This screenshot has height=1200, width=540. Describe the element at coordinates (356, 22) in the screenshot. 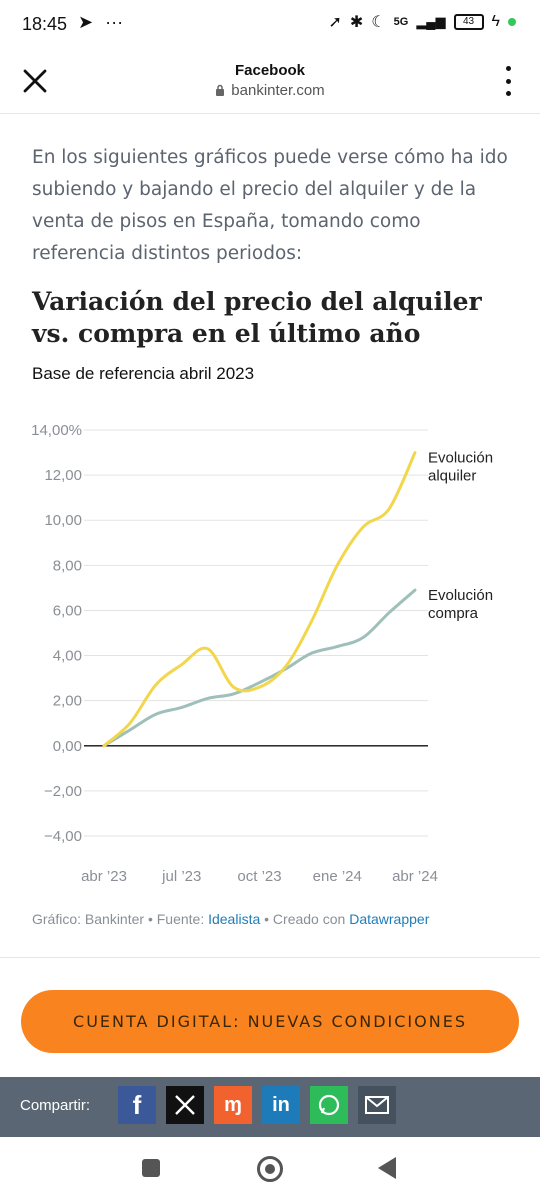

I see `bluetooth-icon: ✱` at that location.